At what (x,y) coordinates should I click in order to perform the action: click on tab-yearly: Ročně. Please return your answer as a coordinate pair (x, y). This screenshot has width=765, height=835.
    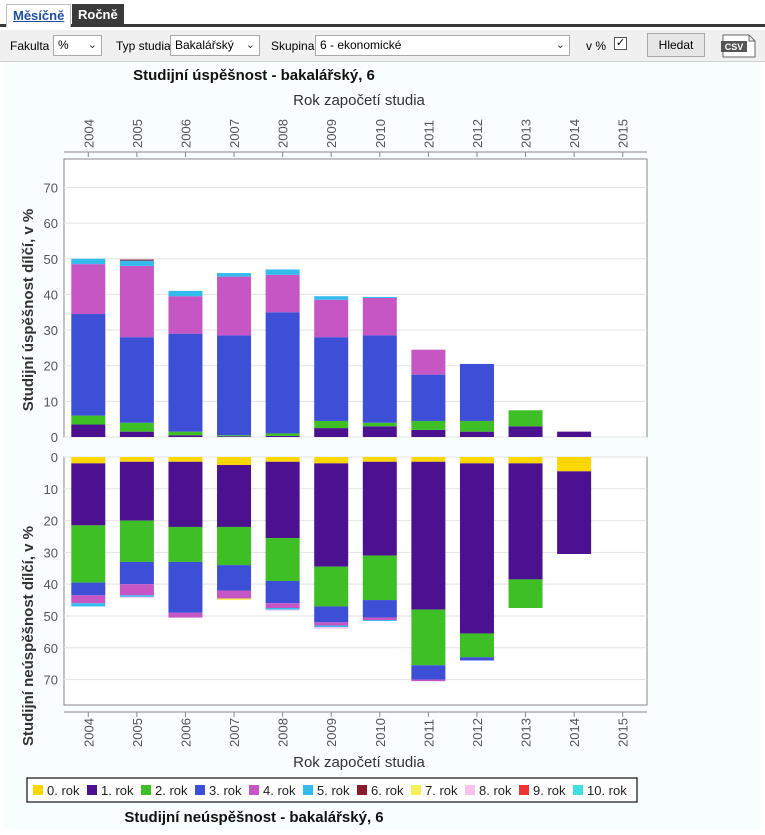
    Looking at the image, I should click on (98, 15).